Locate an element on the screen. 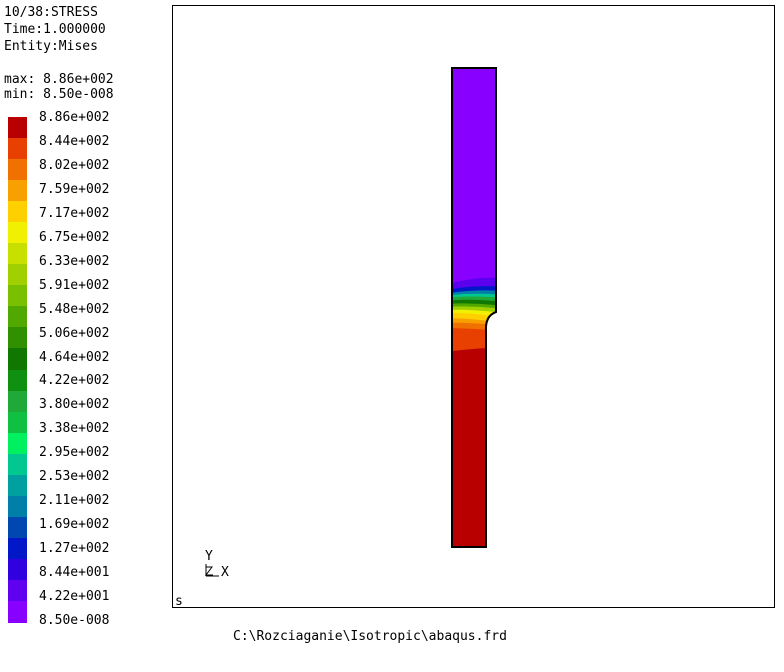  legend-label: 8.02e+002 is located at coordinates (74, 165).